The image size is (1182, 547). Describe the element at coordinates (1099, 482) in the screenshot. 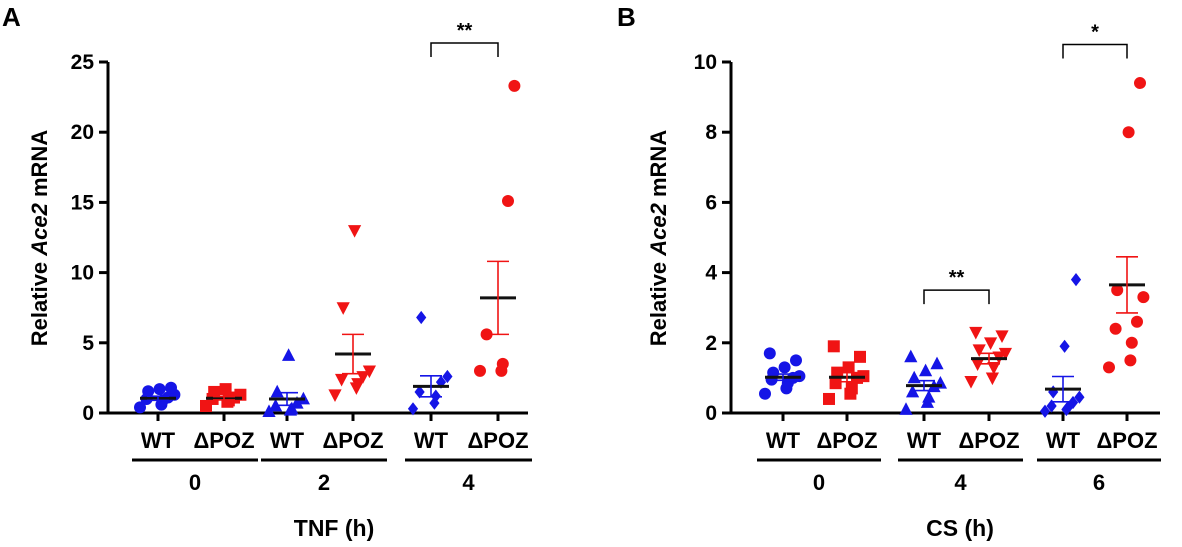

I see `time-label: 6` at that location.